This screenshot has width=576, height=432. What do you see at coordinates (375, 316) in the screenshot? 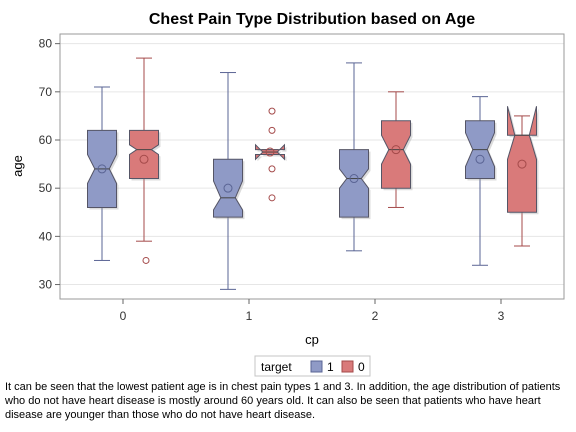
I see `x-tick-label-2: 2` at bounding box center [375, 316].